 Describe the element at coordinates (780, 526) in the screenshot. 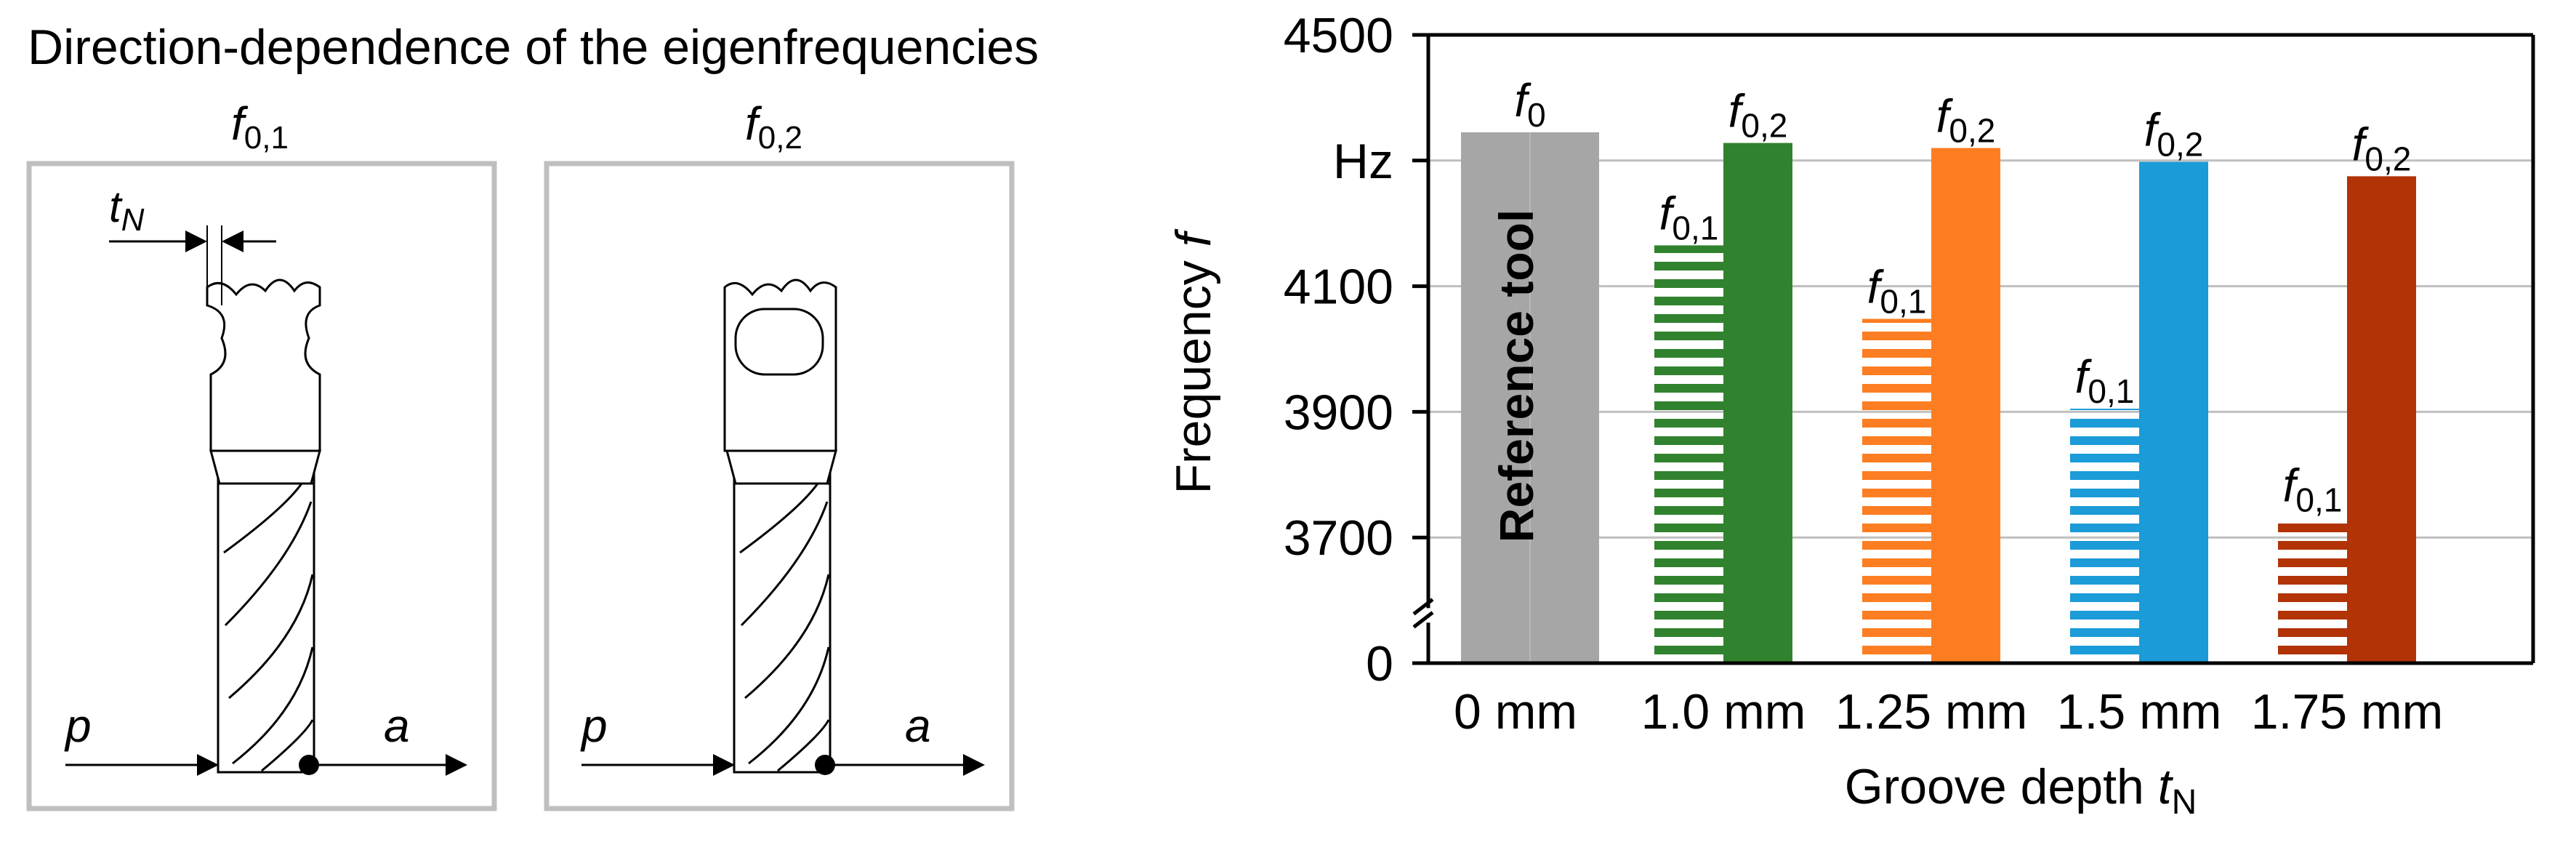

I see `end-mill-side-view` at that location.